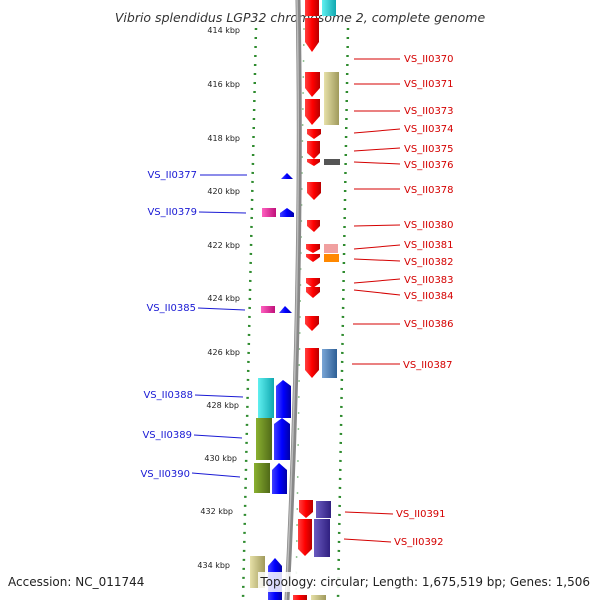 The height and width of the screenshot is (600, 600). I want to click on chromosome-backbone-highlight, so click(292, 300).